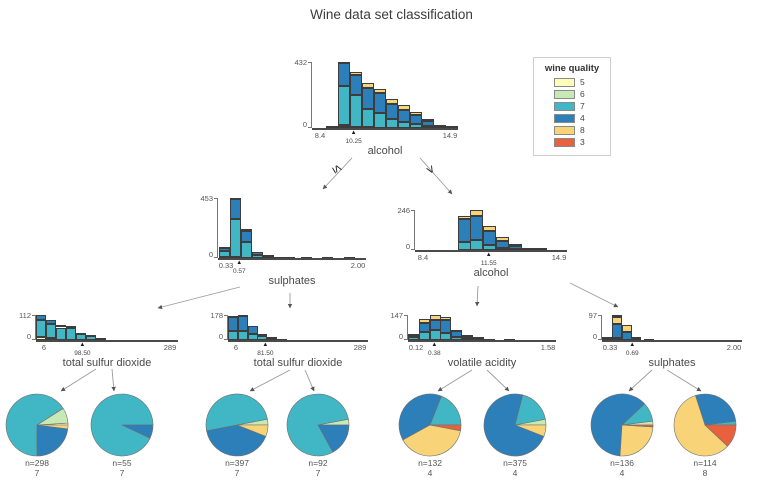 This screenshot has height=484, width=783. What do you see at coordinates (705, 473) in the screenshot?
I see `leaf-class-label: 8` at bounding box center [705, 473].